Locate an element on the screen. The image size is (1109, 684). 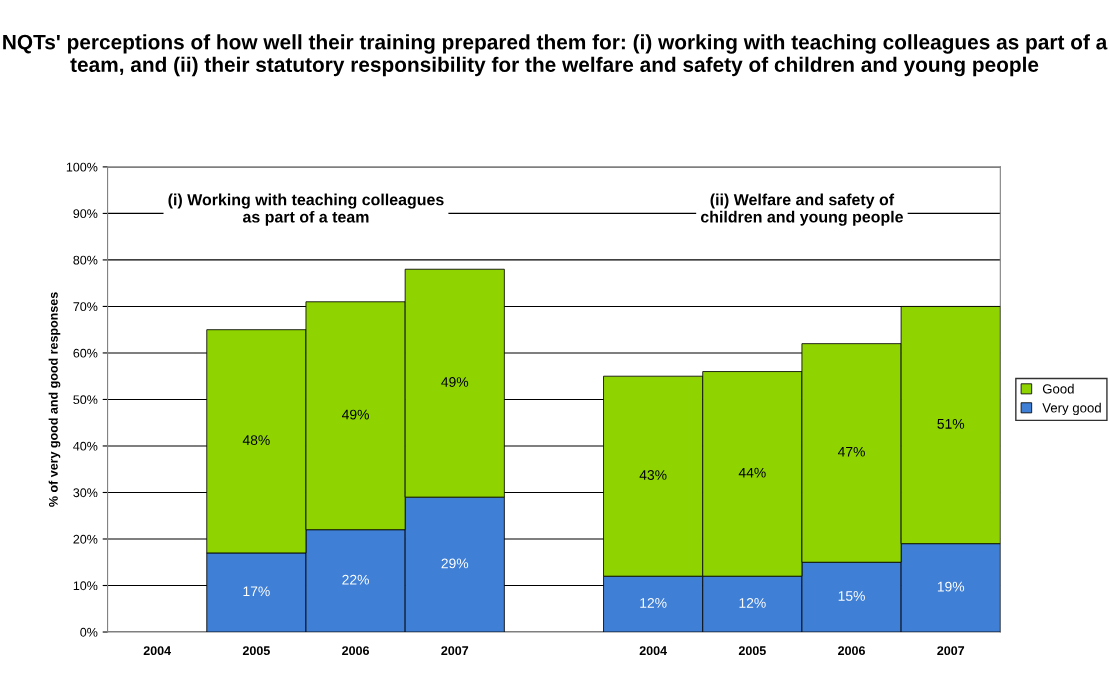
data-label: 17% is located at coordinates (256, 591).